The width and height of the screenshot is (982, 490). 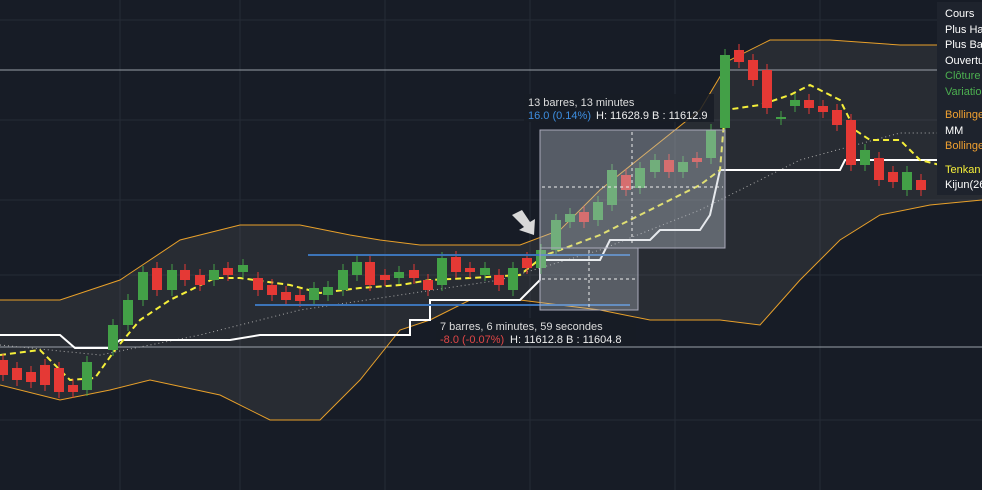 What do you see at coordinates (963, 29) in the screenshot?
I see `legend-item: Plus Ha` at bounding box center [963, 29].